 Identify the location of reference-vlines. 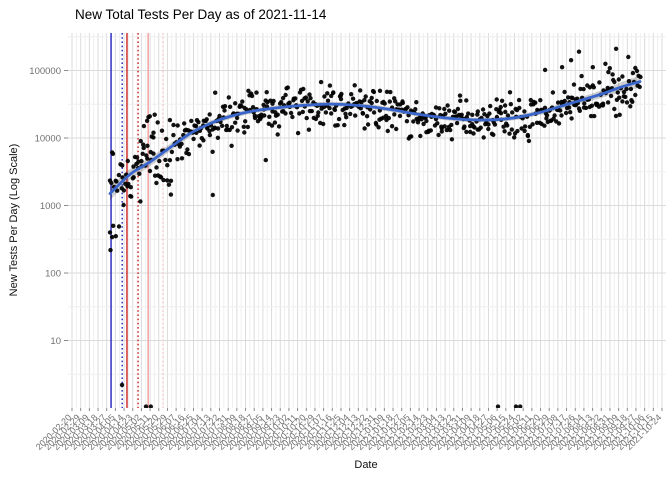
(137, 220).